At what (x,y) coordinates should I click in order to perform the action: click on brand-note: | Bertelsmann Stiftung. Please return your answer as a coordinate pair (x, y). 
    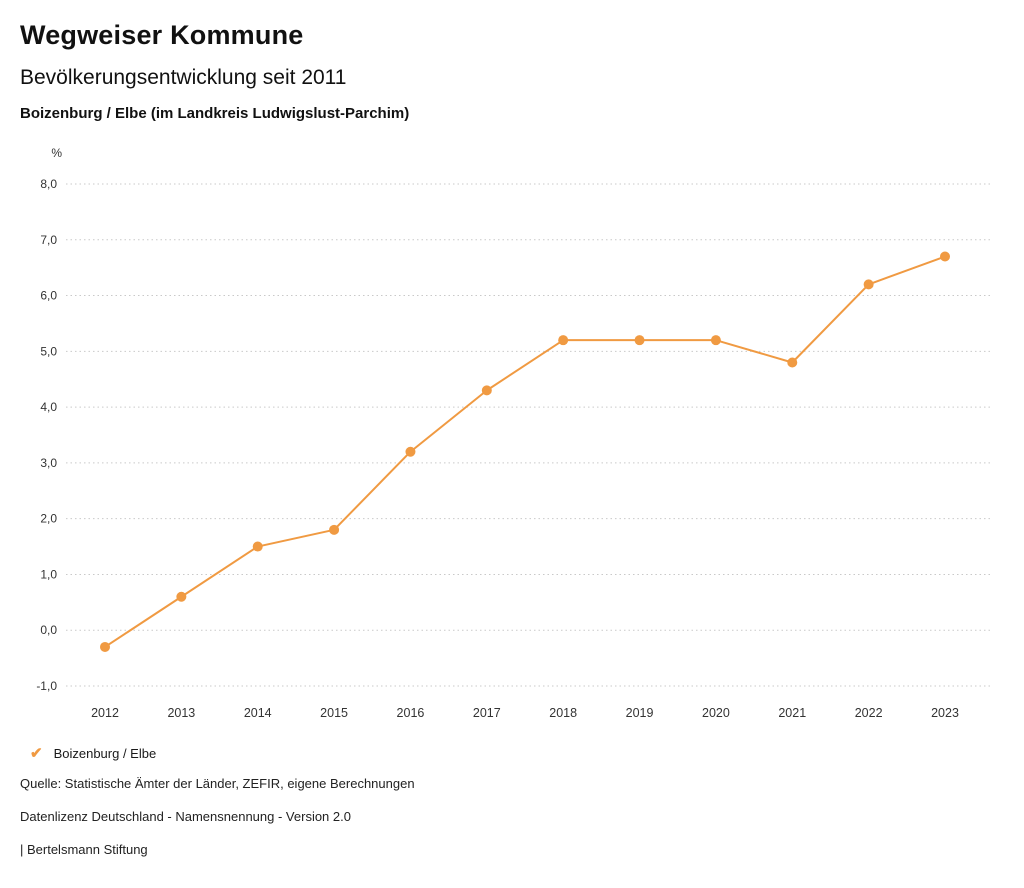
    Looking at the image, I should click on (84, 849).